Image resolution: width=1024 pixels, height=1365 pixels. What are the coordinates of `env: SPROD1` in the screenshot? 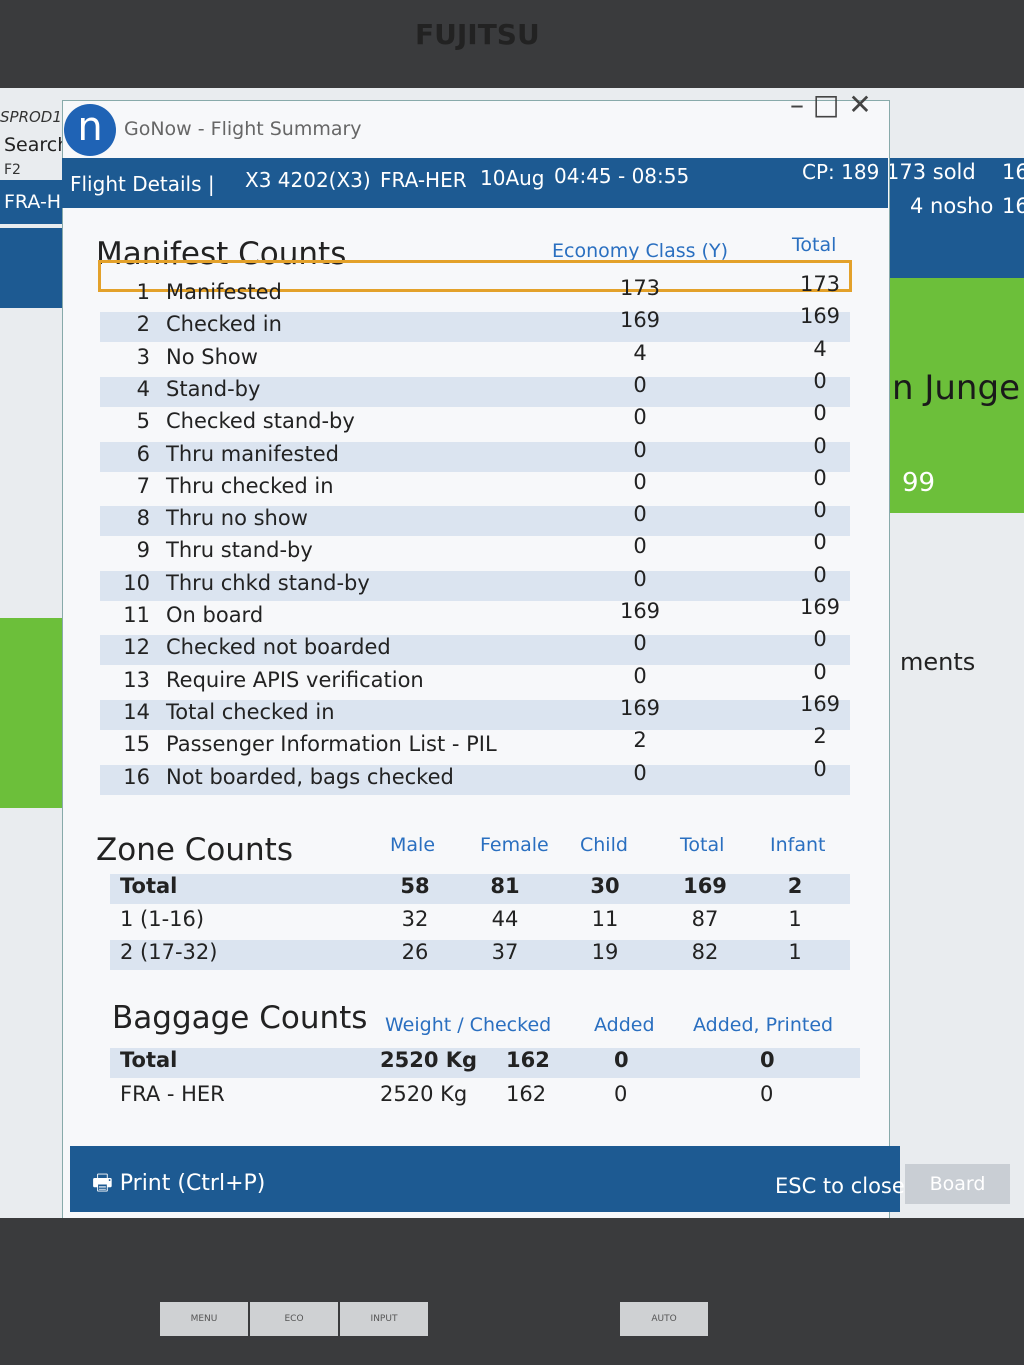 It's located at (31, 117).